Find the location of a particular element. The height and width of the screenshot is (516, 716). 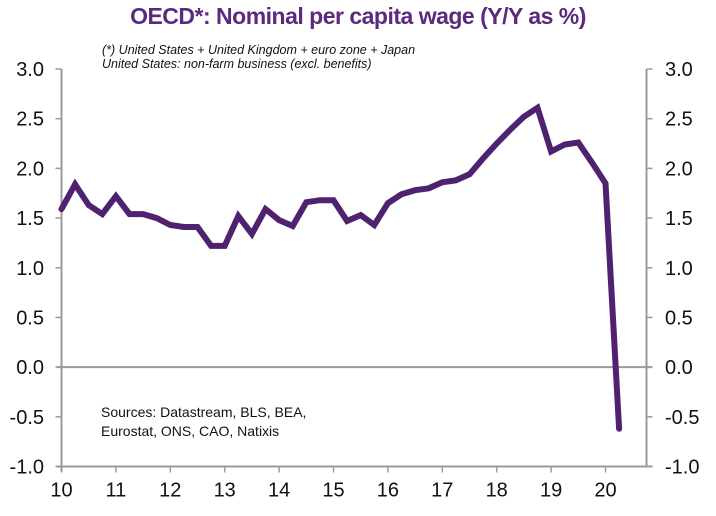

y-tick-label-left: 0.5 is located at coordinates (30, 318).